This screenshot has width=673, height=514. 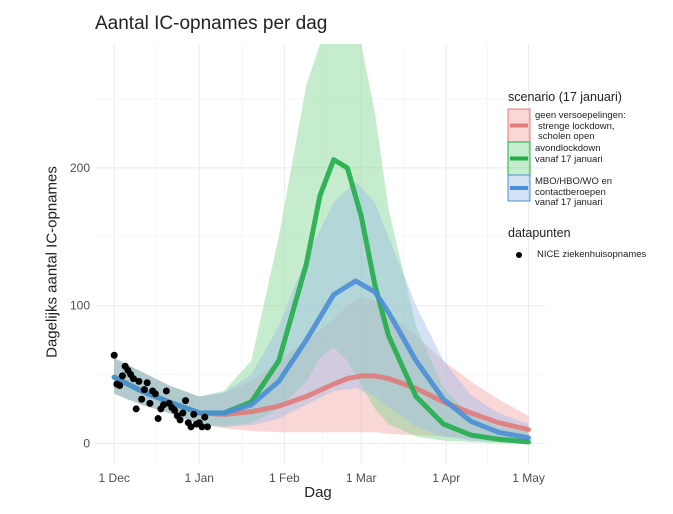 I want to click on y-tick-label: 0, so click(x=86, y=443).